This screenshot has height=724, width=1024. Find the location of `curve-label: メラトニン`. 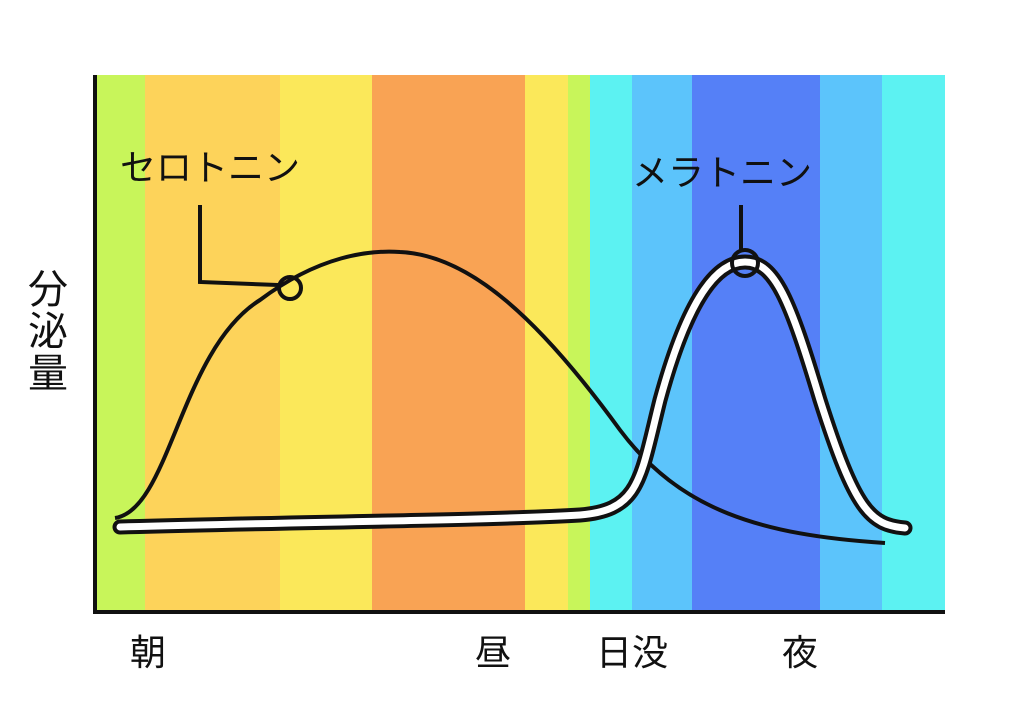

curve-label: メラトニン is located at coordinates (722, 173).